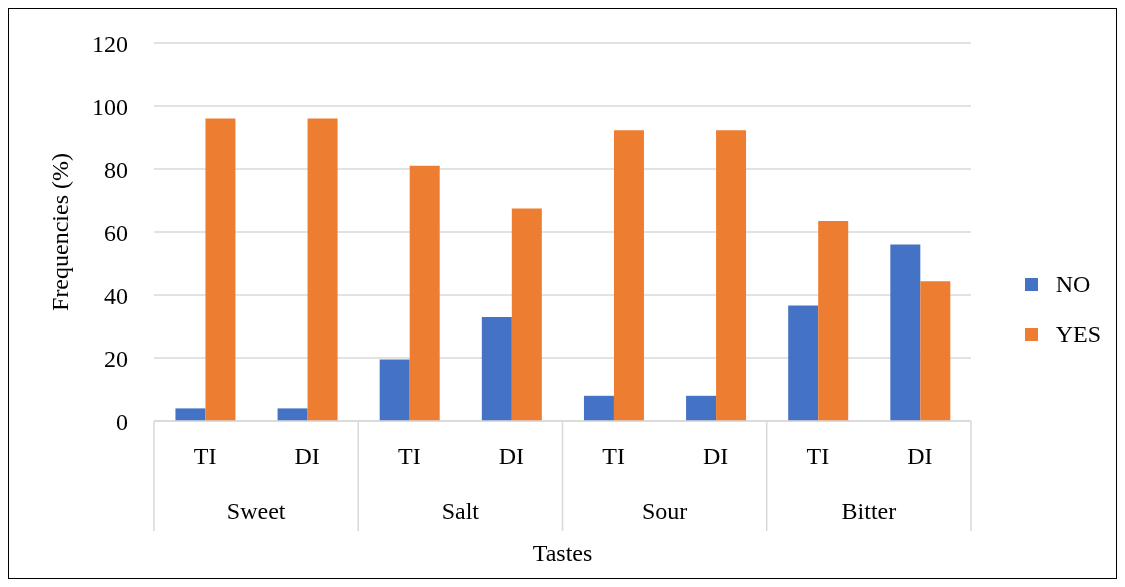  Describe the element at coordinates (116, 358) in the screenshot. I see `y-tick-label: 20` at that location.